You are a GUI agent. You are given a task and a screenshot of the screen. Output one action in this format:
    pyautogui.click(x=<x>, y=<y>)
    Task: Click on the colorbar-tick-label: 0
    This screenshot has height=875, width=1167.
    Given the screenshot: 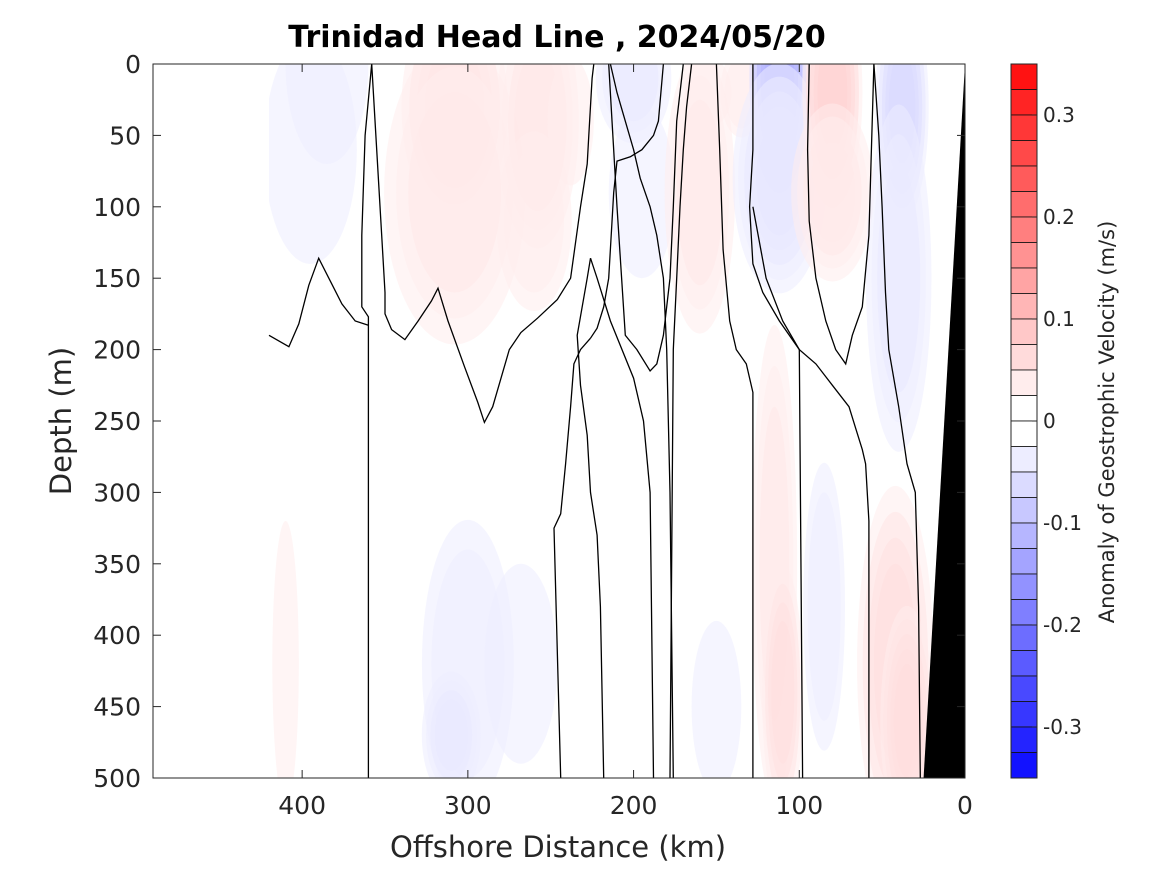 What is the action you would take?
    pyautogui.click(x=1049, y=421)
    